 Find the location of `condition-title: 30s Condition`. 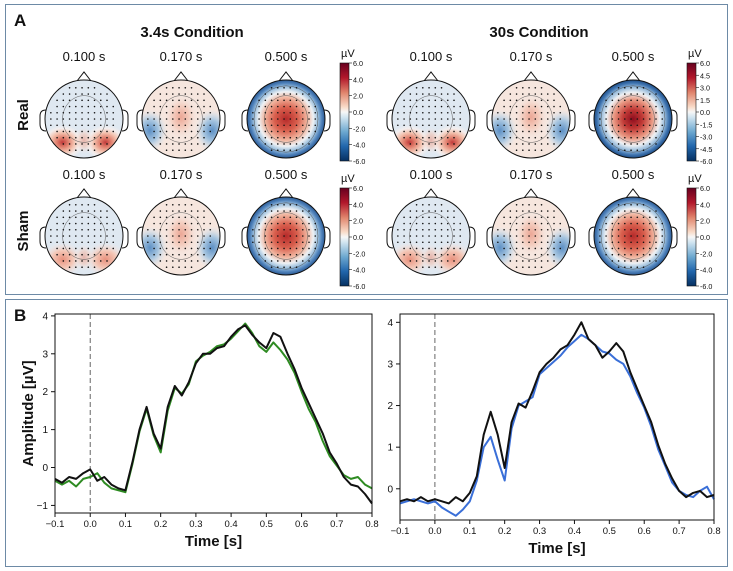

condition-title: 30s Condition is located at coordinates (538, 32).